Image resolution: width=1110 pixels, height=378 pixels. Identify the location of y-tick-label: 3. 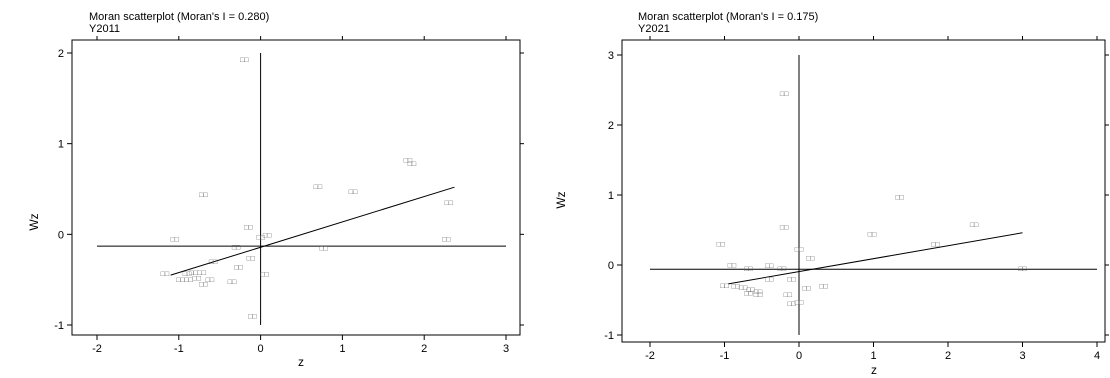
(611, 56).